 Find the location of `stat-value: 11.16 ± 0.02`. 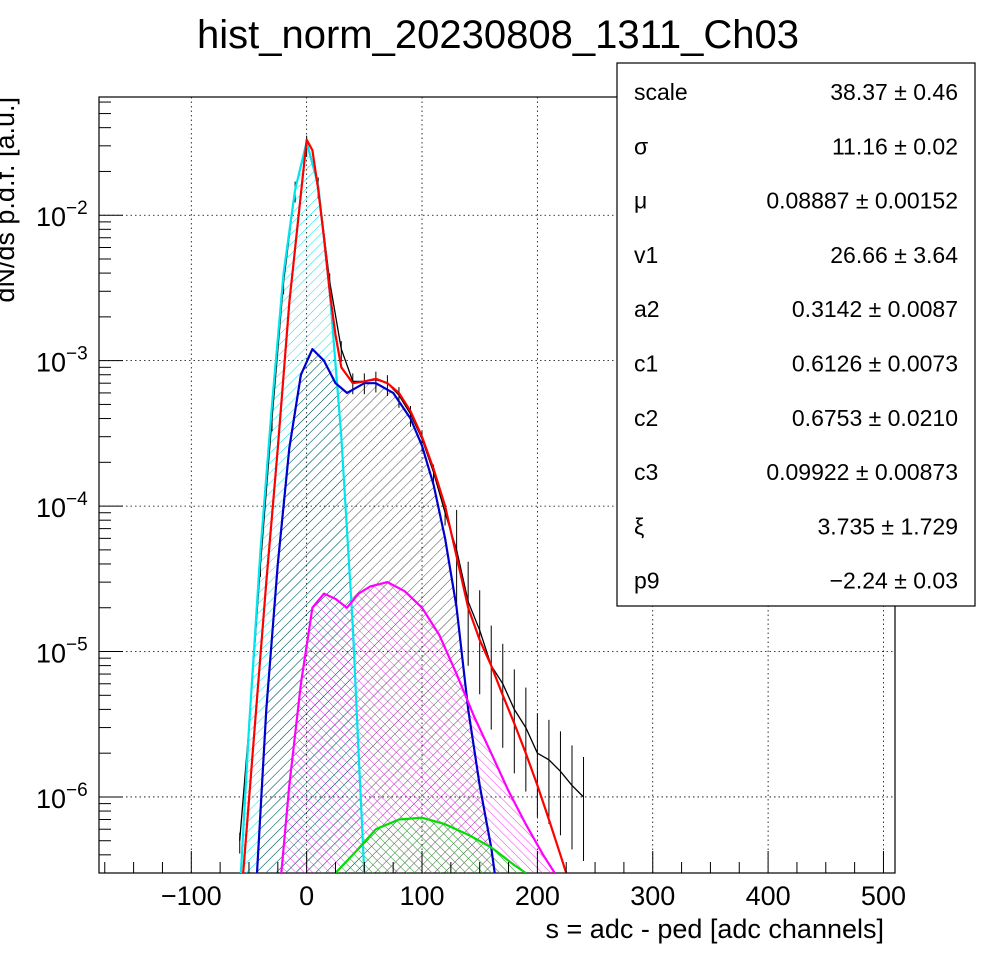

stat-value: 11.16 ± 0.02 is located at coordinates (895, 146).